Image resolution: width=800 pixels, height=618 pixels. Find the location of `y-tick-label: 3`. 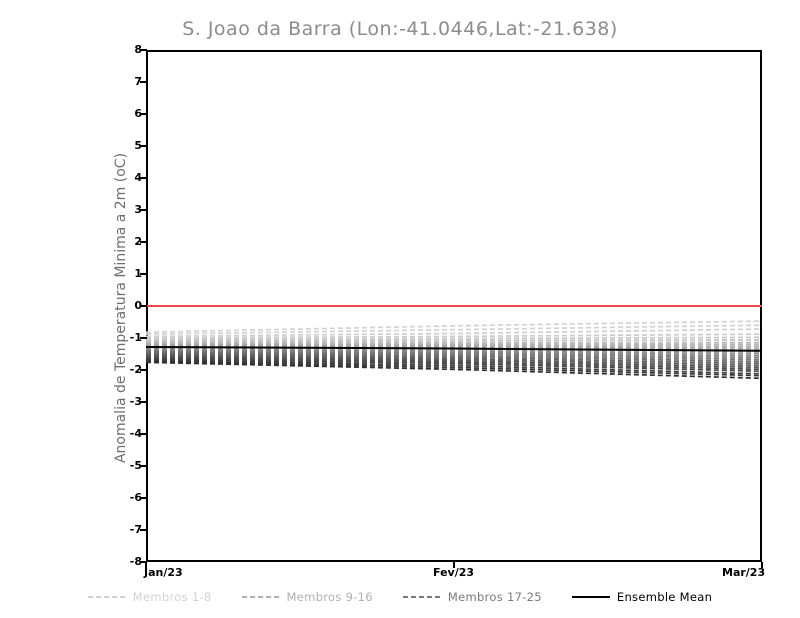

y-tick-label: 3 is located at coordinates (138, 209).